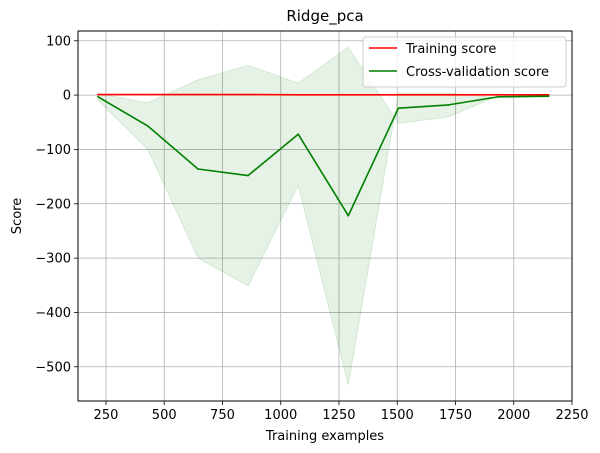  I want to click on x-tick-label: 1500, so click(397, 415).